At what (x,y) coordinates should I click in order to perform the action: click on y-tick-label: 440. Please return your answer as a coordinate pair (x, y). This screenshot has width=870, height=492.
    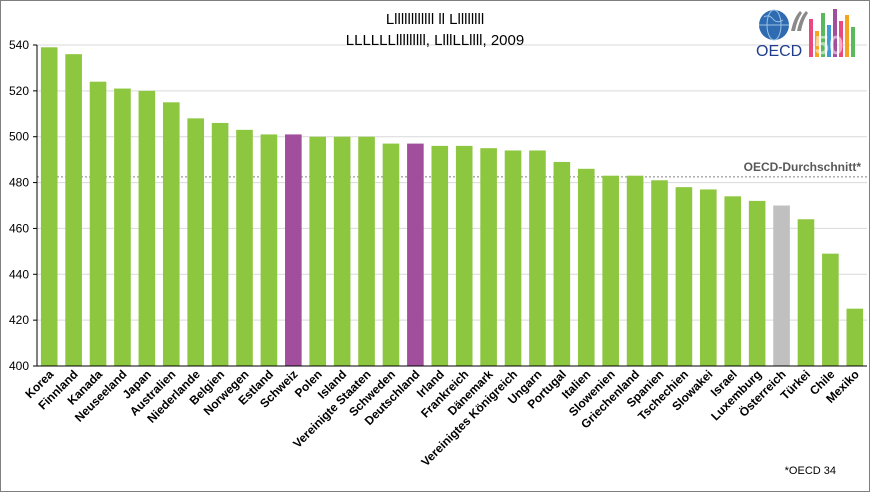
    Looking at the image, I should click on (19, 274).